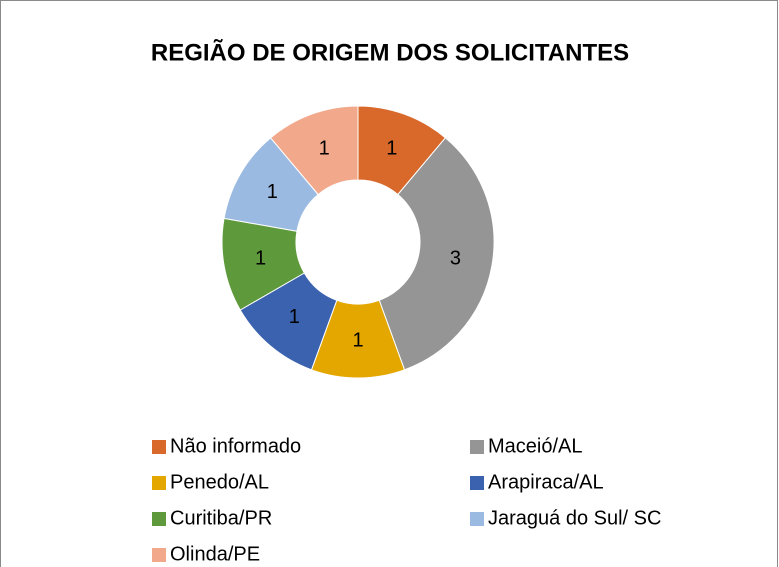  What do you see at coordinates (535, 446) in the screenshot?
I see `legend-label: Maceió/AL` at bounding box center [535, 446].